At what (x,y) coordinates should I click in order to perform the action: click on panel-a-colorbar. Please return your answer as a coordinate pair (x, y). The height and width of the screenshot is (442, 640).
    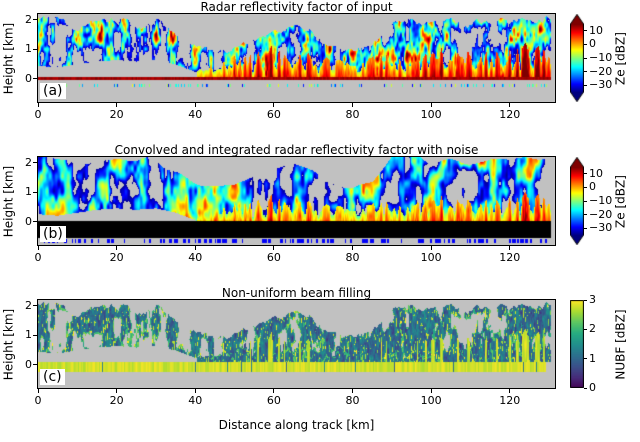
    Looking at the image, I should click on (577, 58).